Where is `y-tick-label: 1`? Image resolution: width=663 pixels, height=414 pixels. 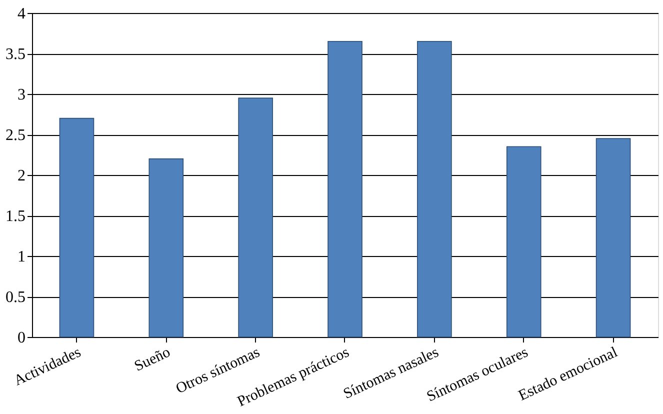 y-tick-label: 1 is located at coordinates (22, 257).